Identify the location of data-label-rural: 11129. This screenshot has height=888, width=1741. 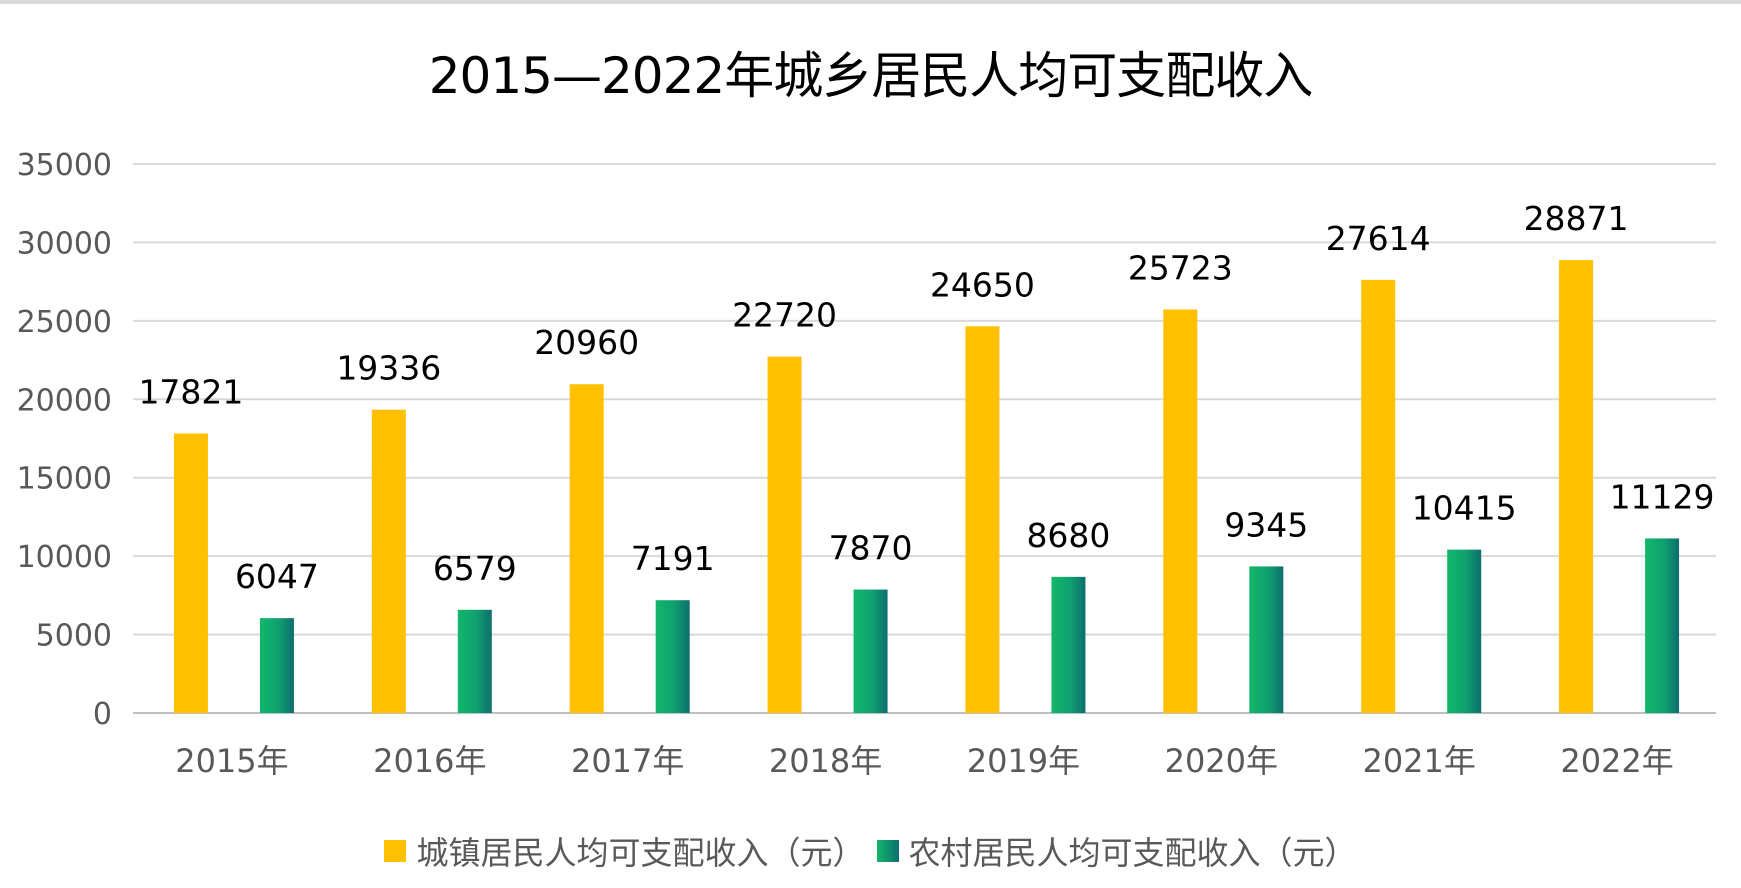
(1662, 496).